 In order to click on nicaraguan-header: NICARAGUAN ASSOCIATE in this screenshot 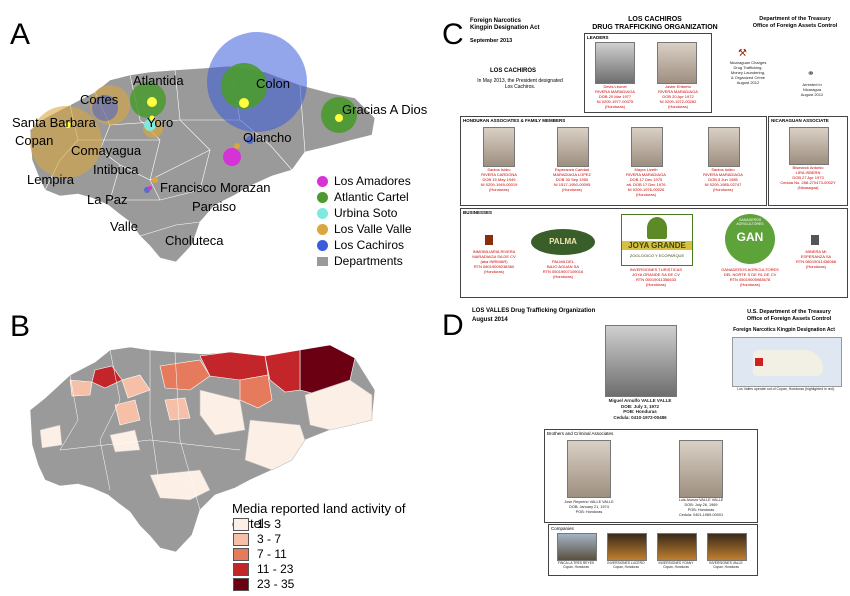, I will do `click(800, 120)`.